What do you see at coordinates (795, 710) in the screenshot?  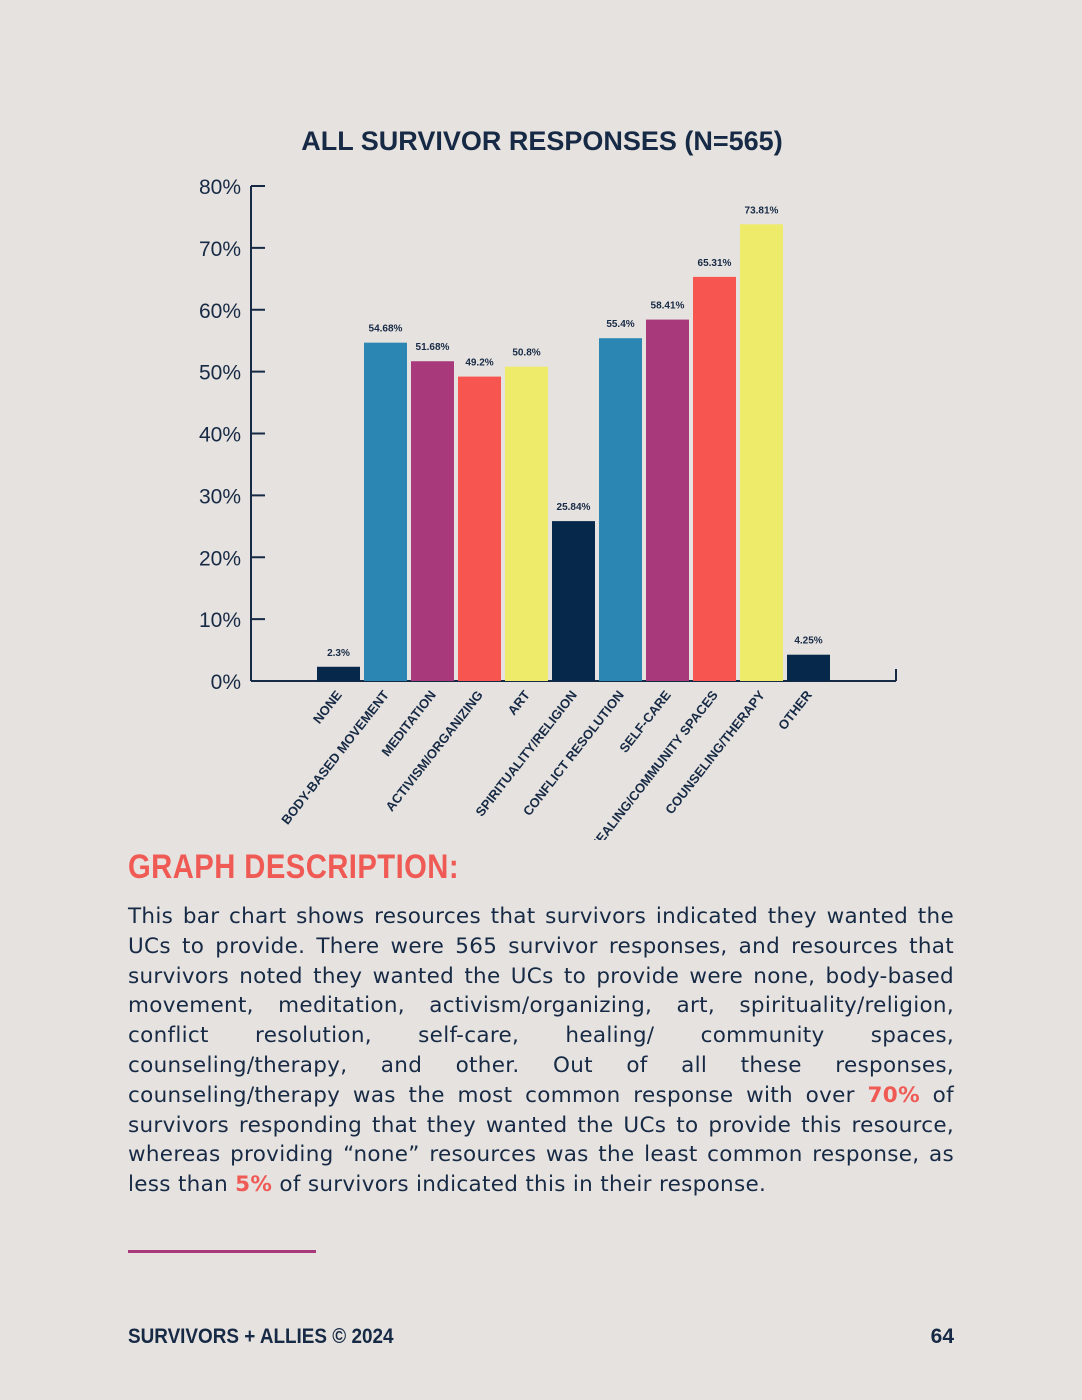 I see `x-tick-label: OTHER` at bounding box center [795, 710].